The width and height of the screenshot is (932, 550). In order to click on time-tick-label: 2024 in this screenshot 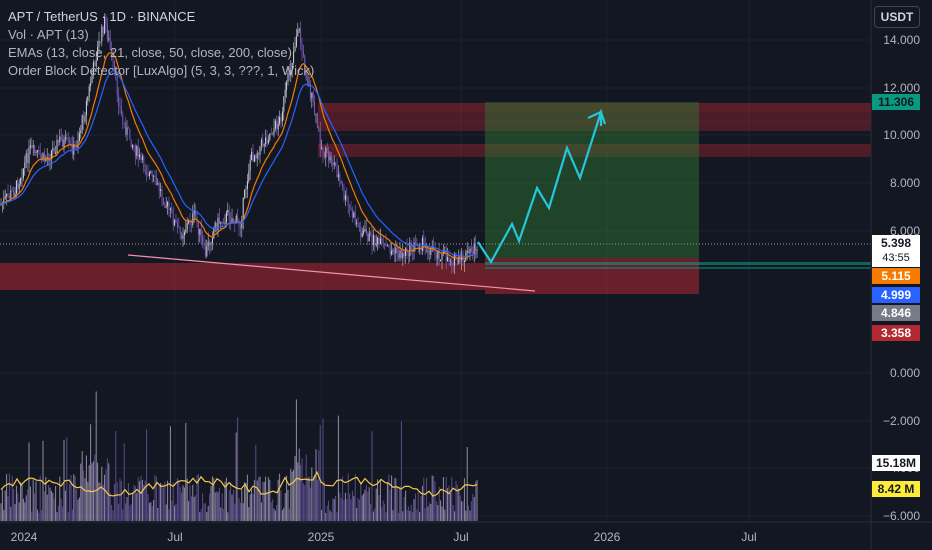, I will do `click(24, 537)`.